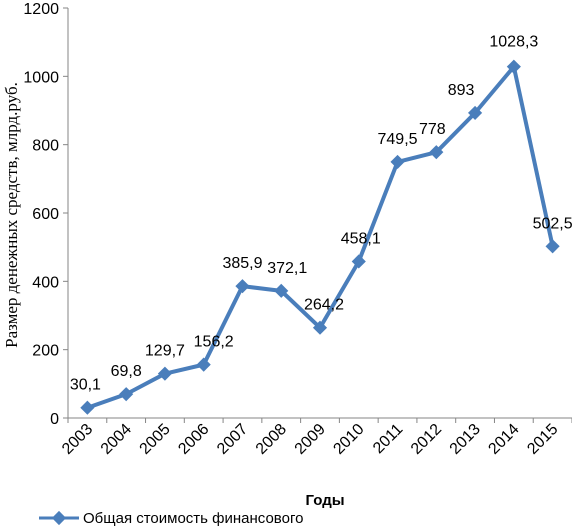 Image resolution: width=572 pixels, height=527 pixels. Describe the element at coordinates (242, 263) in the screenshot. I see `data-label: 385,9` at that location.